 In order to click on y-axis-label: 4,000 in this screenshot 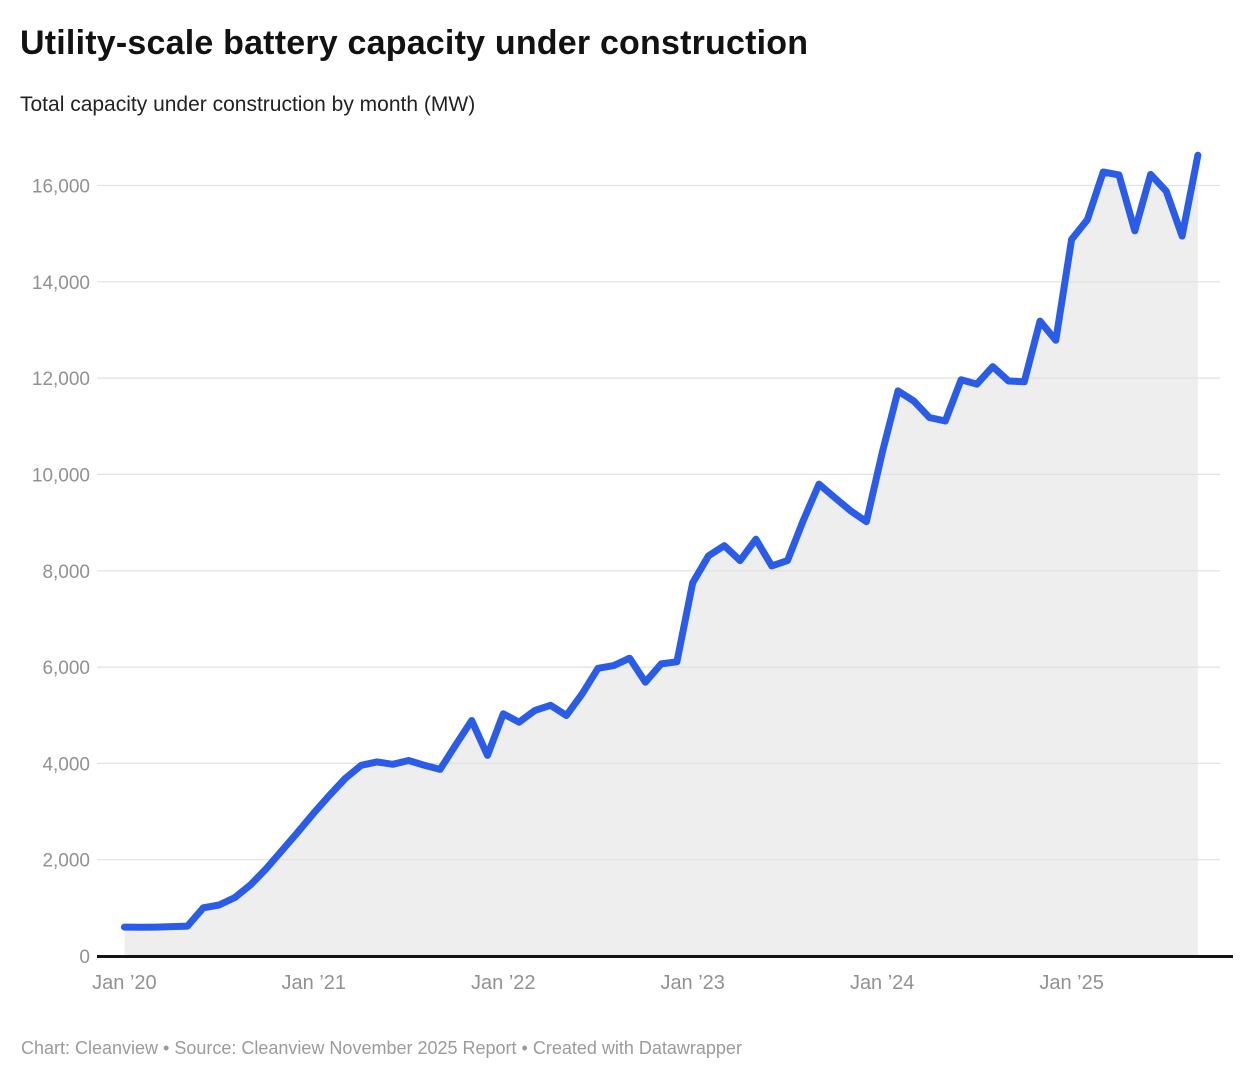, I will do `click(66, 764)`.